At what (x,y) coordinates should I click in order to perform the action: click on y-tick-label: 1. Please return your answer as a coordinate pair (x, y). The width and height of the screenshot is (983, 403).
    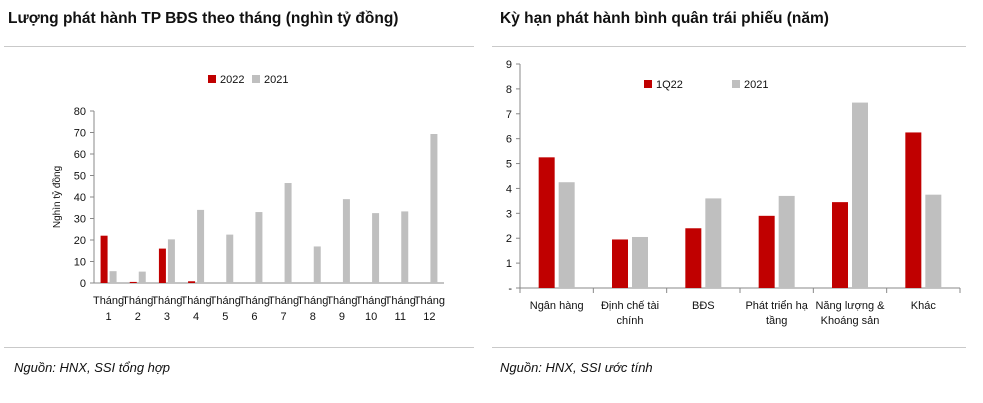
    Looking at the image, I should click on (509, 264).